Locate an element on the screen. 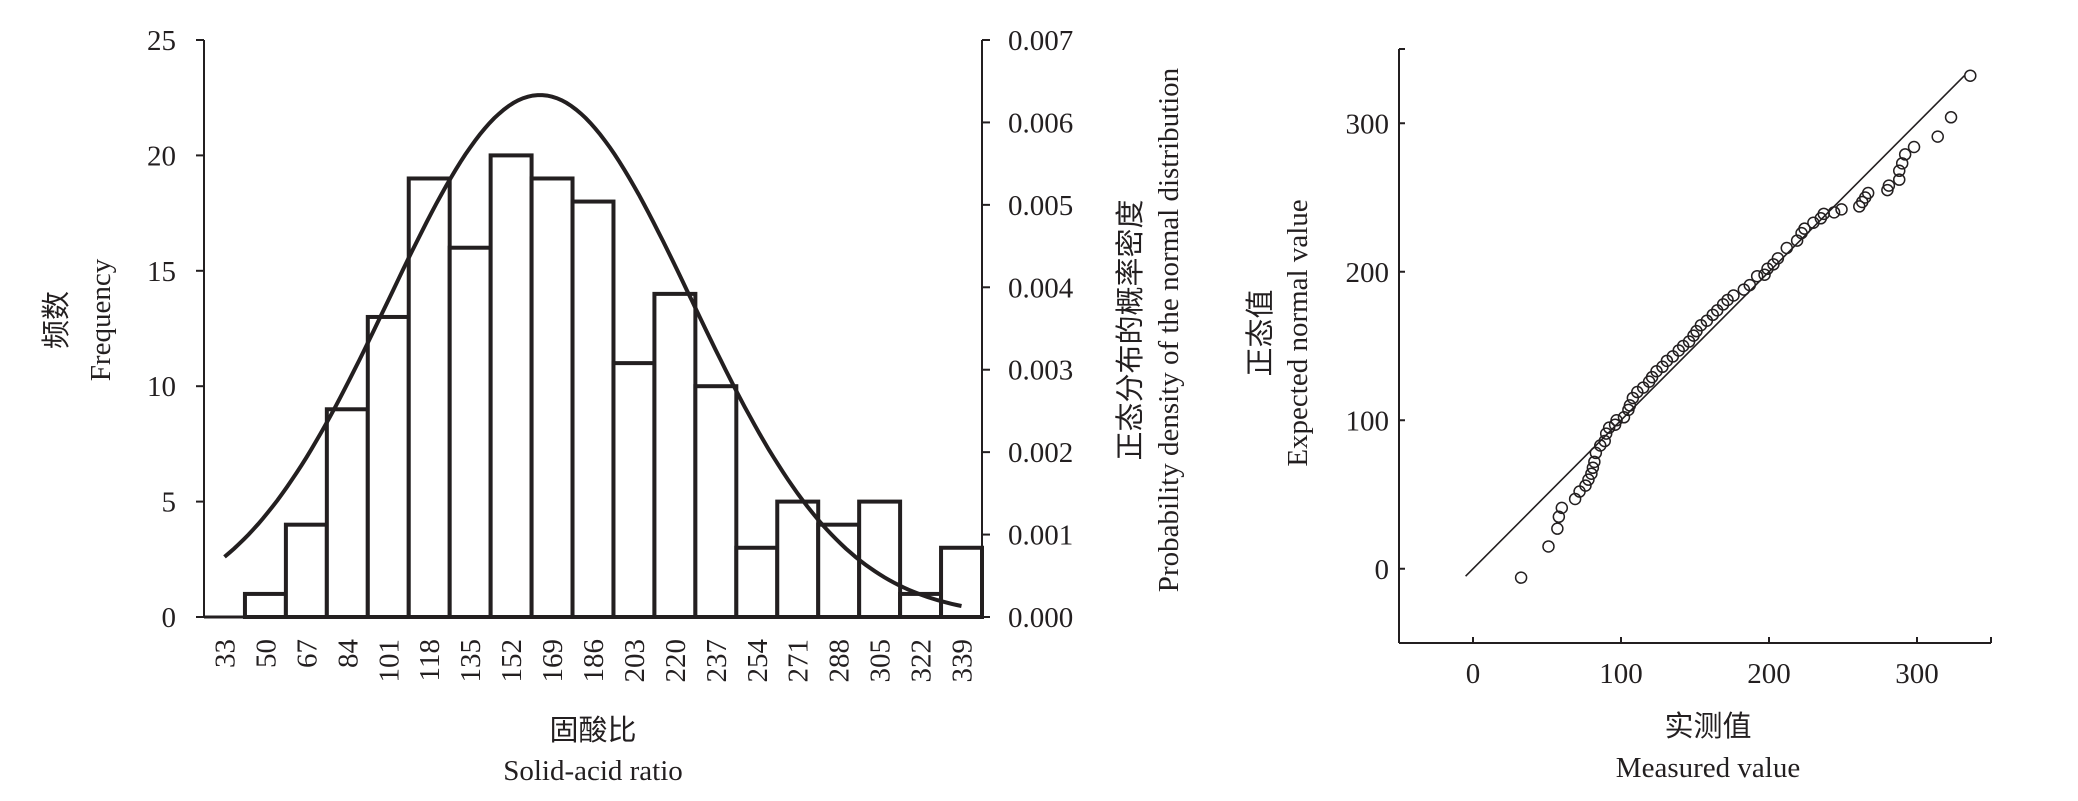 This screenshot has height=801, width=2078. qq-y-tick-label: 100 is located at coordinates (1368, 421).